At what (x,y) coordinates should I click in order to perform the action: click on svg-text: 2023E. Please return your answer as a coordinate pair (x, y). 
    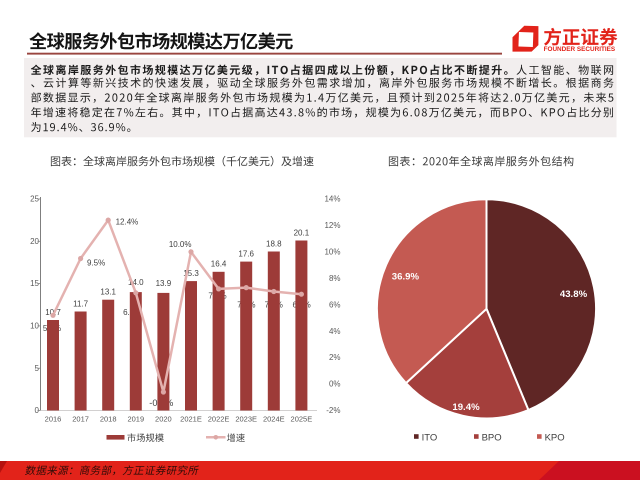
    Looking at the image, I should click on (246, 419).